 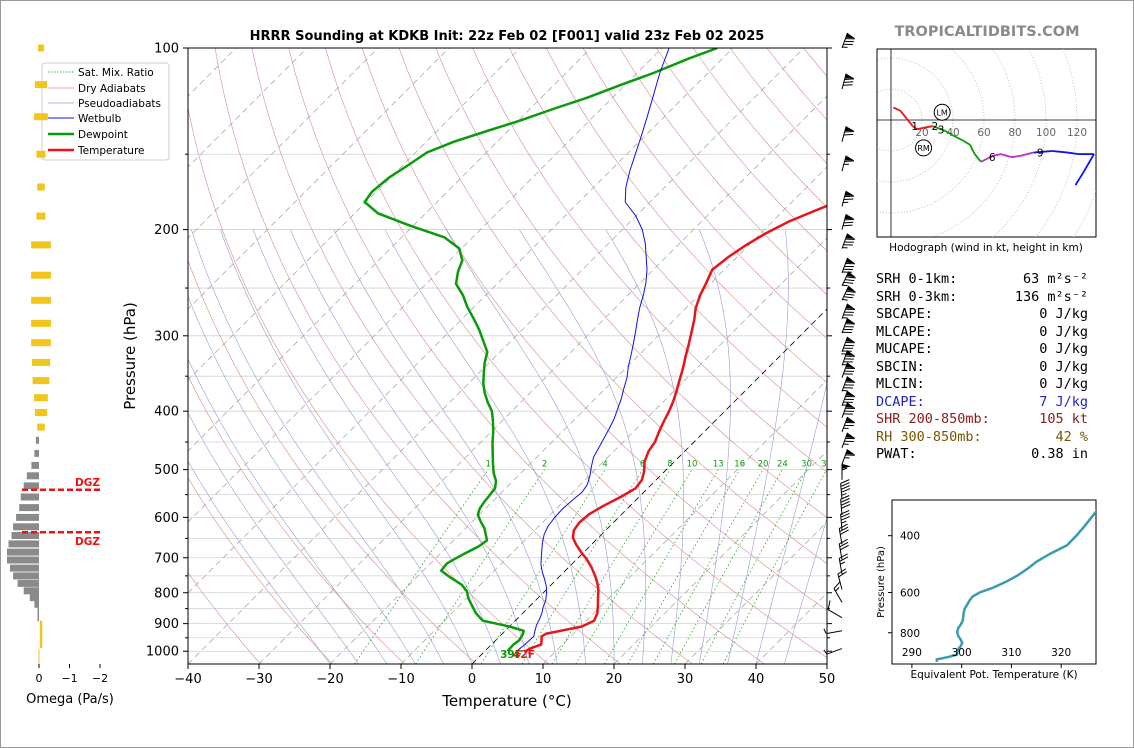 I want to click on hodograph-ring-label: 80, so click(x=1014, y=133).